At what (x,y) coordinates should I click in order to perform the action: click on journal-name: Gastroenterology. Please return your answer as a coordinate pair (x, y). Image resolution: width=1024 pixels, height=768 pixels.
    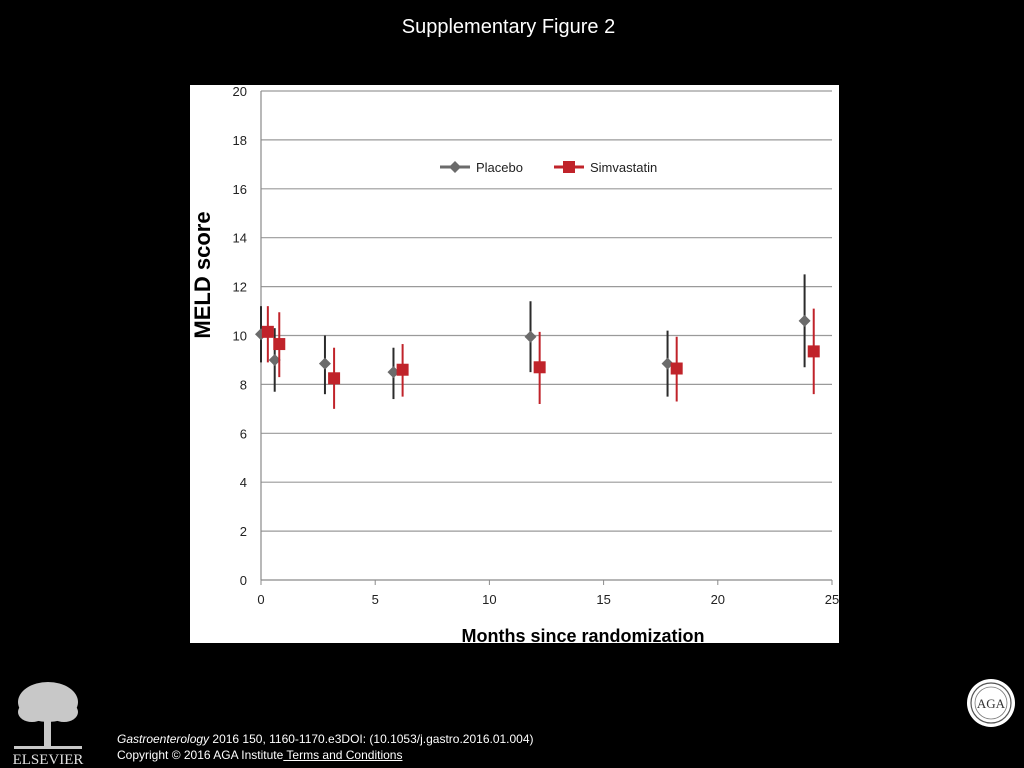
    Looking at the image, I should click on (163, 739).